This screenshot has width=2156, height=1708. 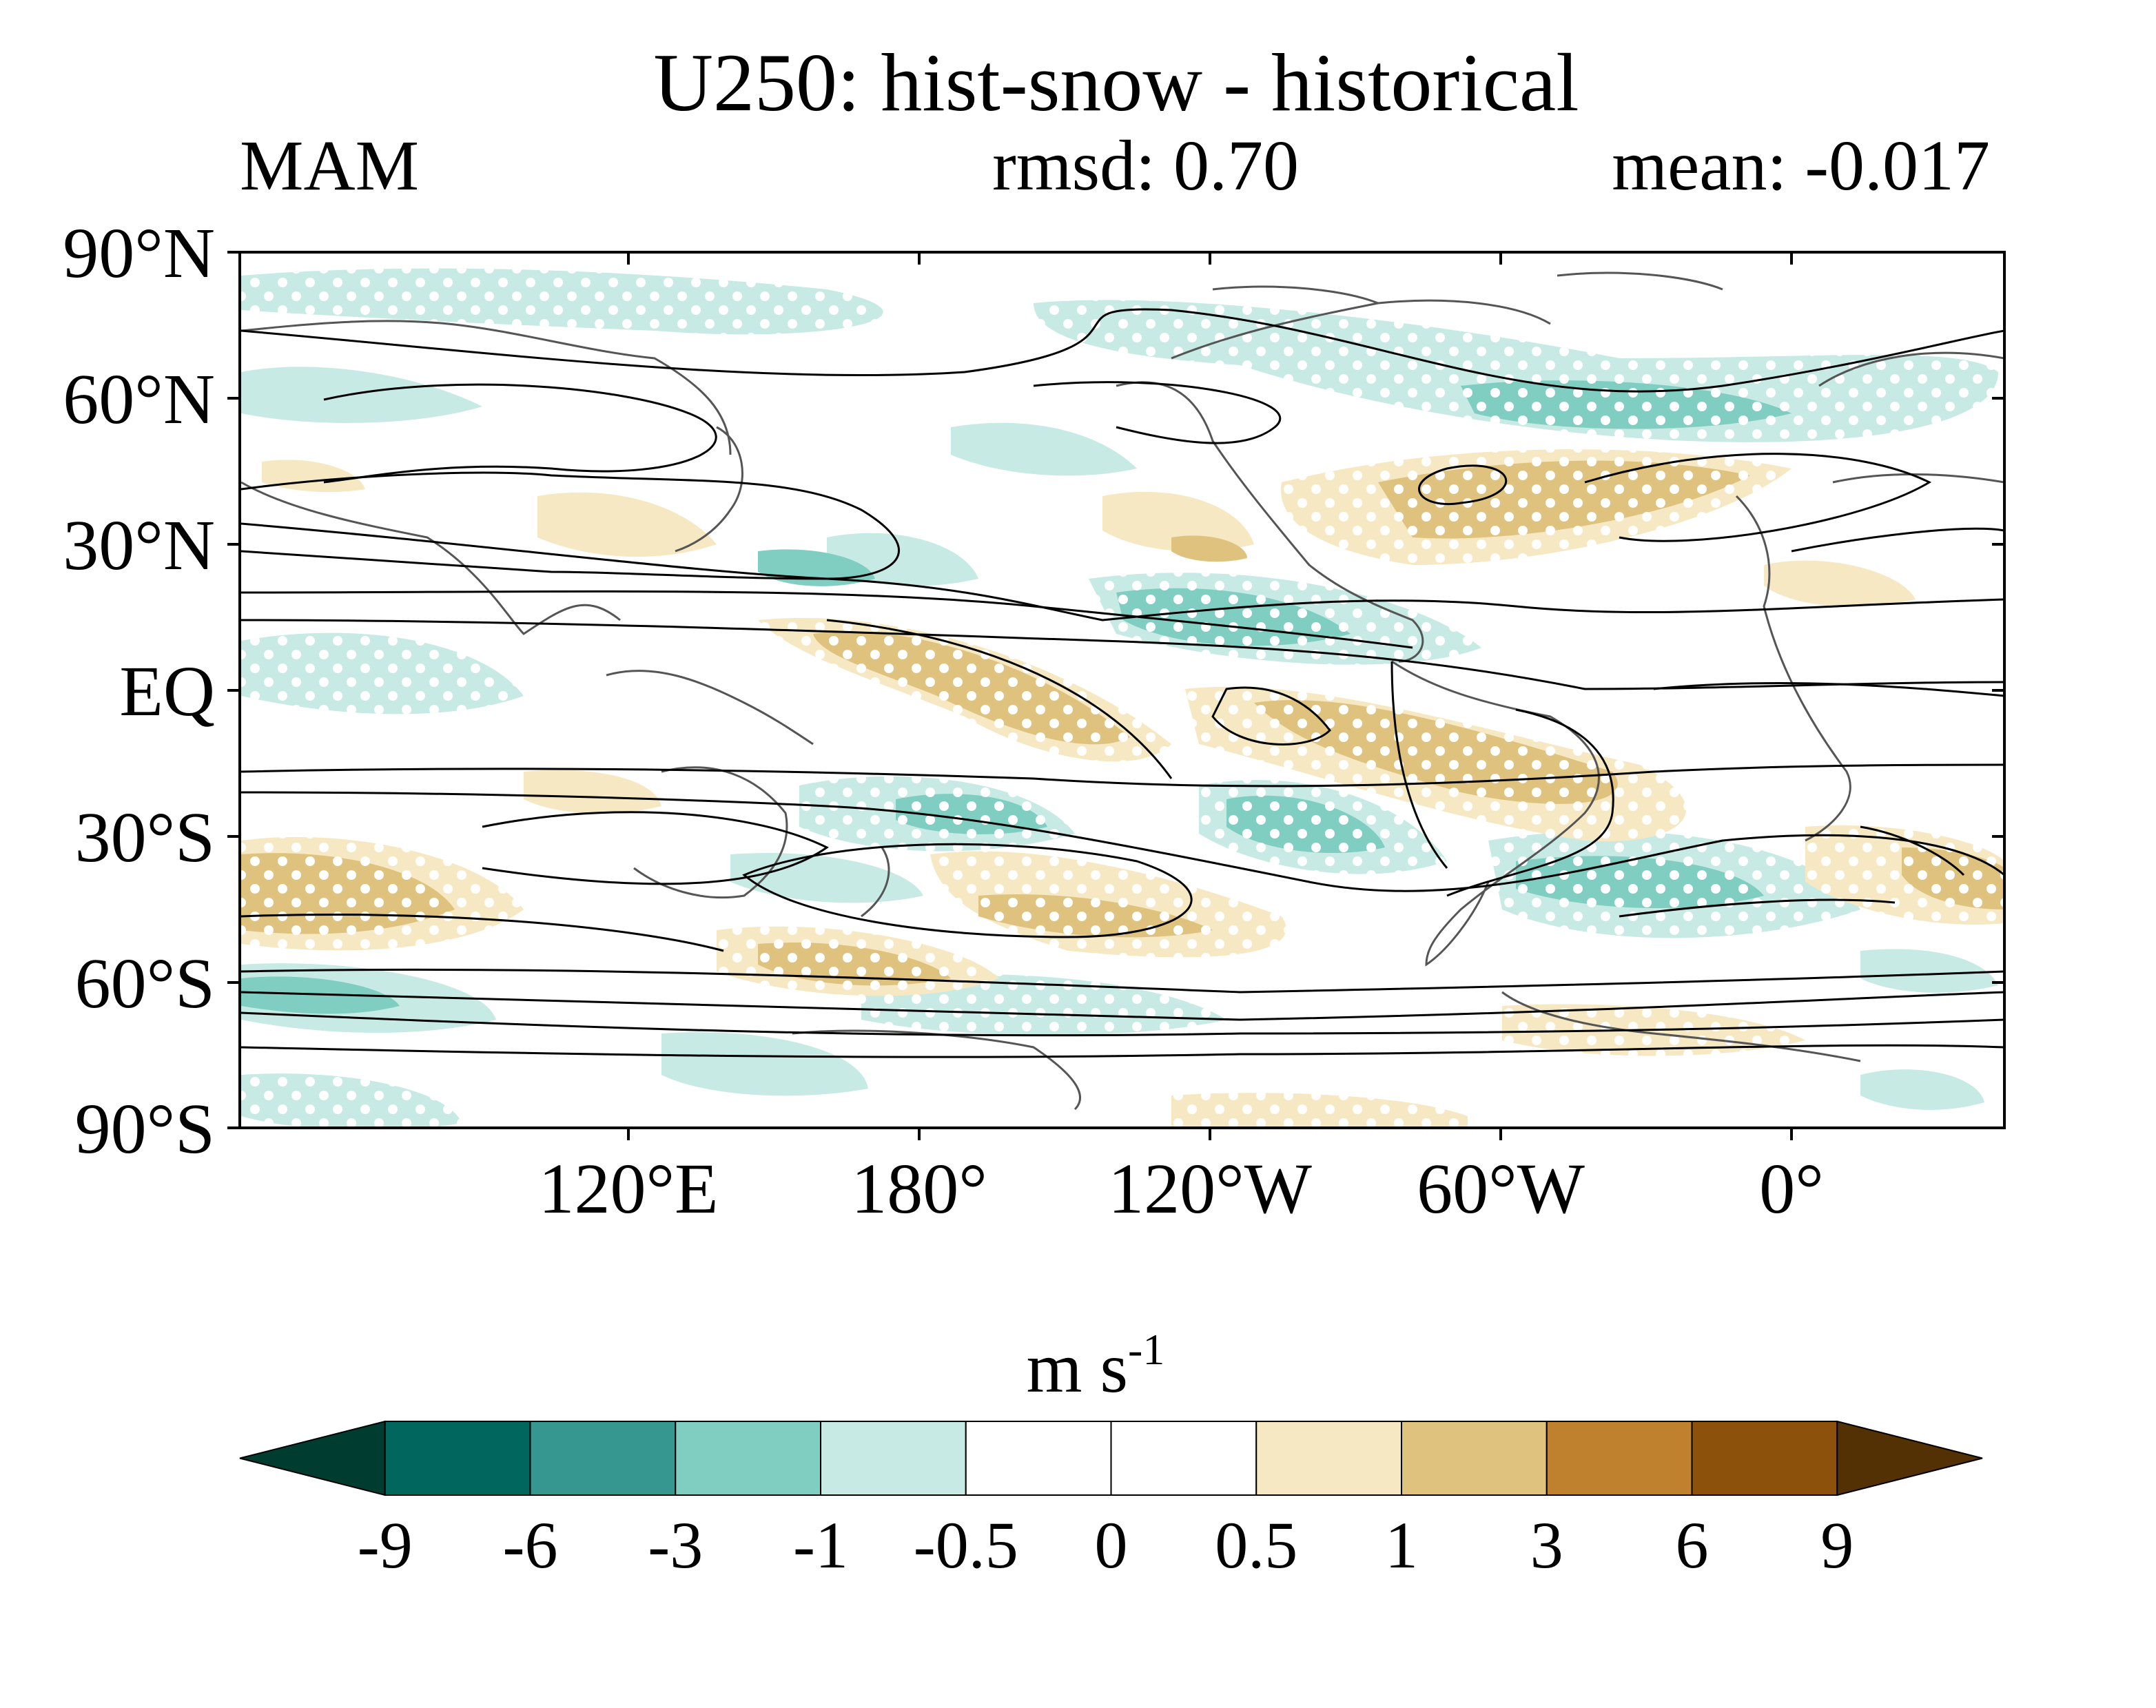 What do you see at coordinates (1077, 1368) in the screenshot?
I see `units-base: m s` at bounding box center [1077, 1368].